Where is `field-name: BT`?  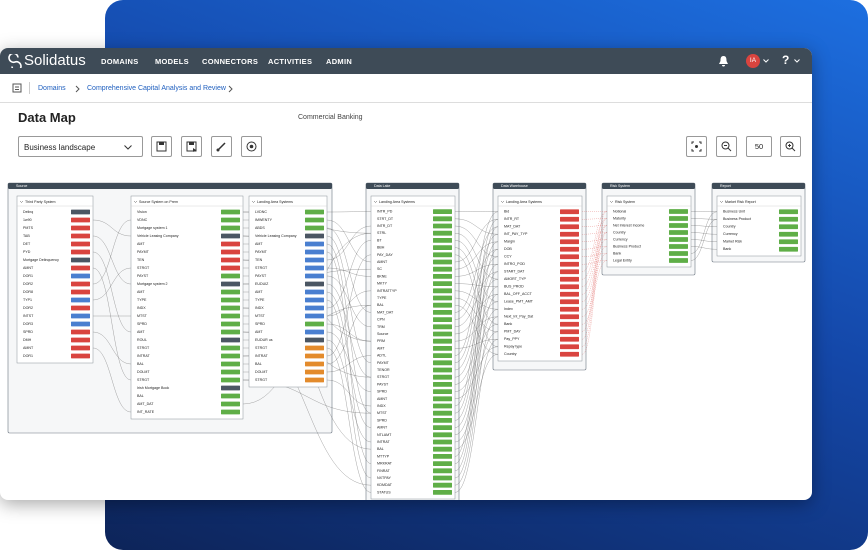 field-name: BT is located at coordinates (379, 240).